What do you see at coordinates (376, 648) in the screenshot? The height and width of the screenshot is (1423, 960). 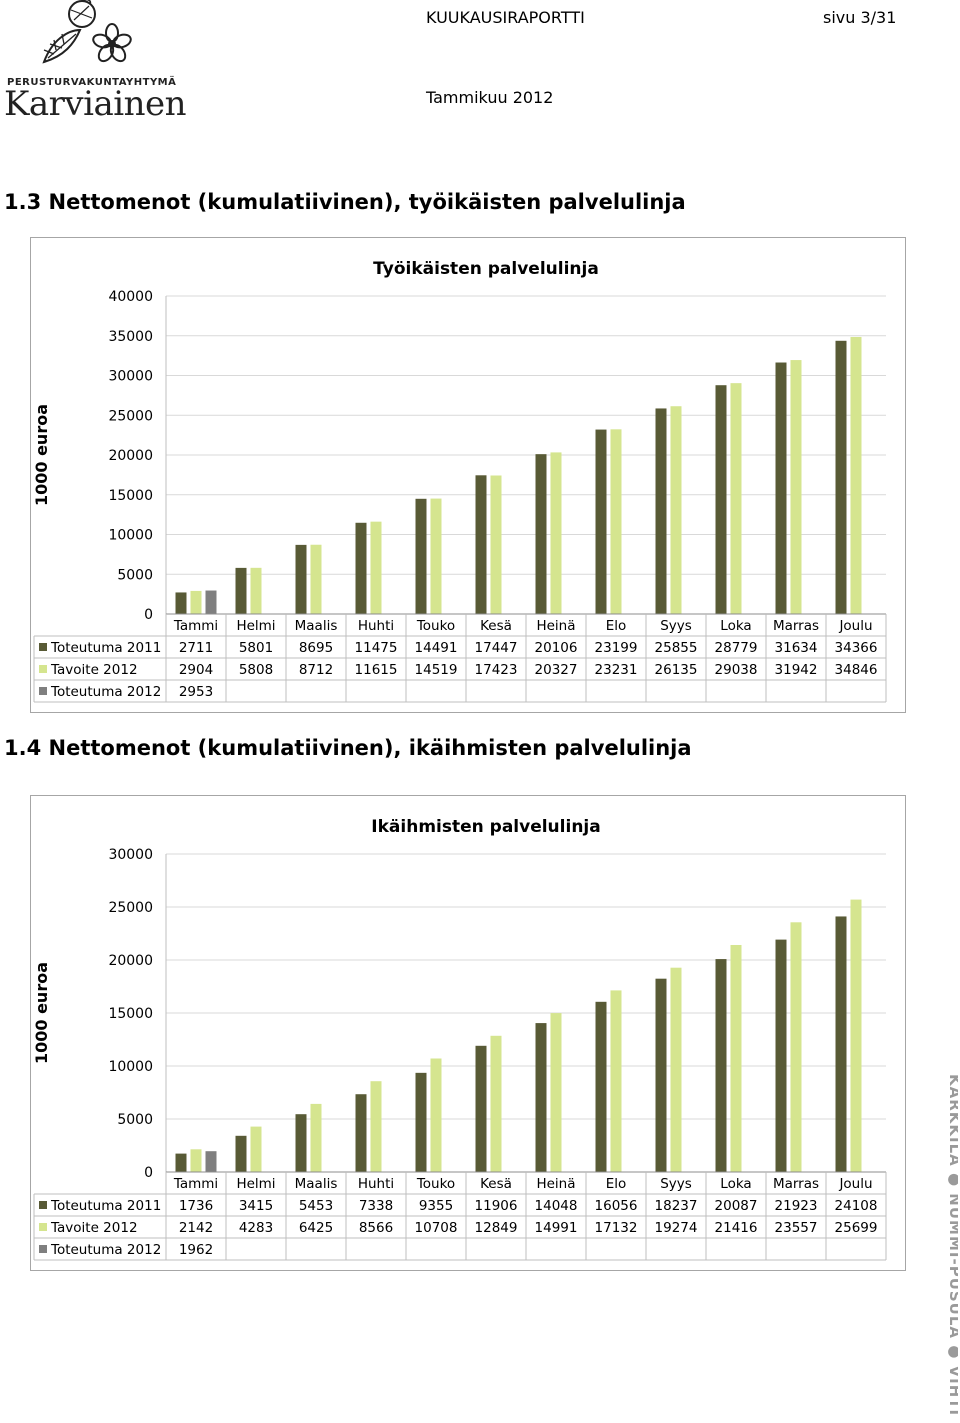 I see `table-value: 11475` at bounding box center [376, 648].